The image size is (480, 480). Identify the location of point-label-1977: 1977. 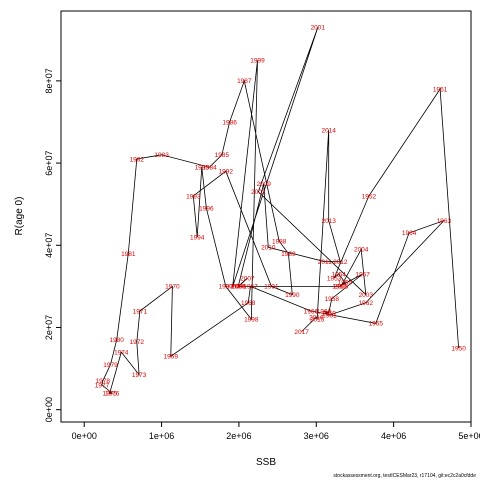
(102, 385).